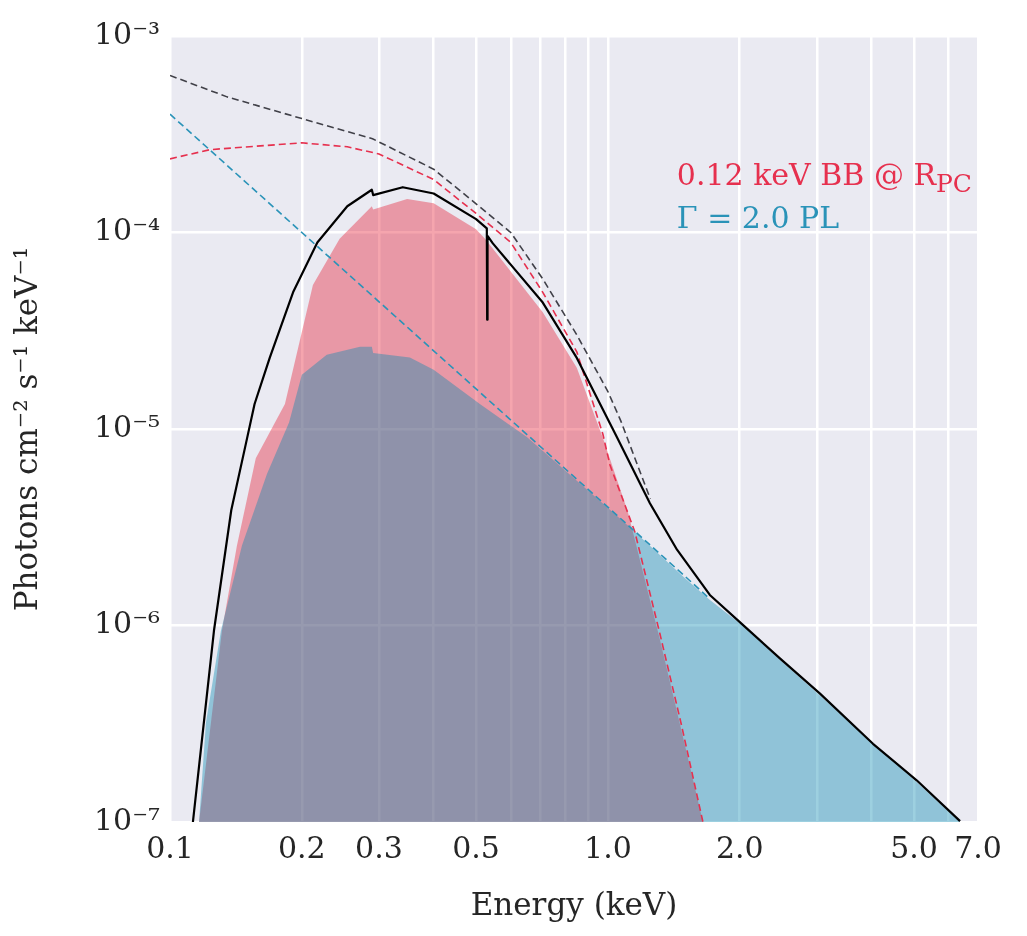  I want to click on x-tick-label: 2.0, so click(739, 847).